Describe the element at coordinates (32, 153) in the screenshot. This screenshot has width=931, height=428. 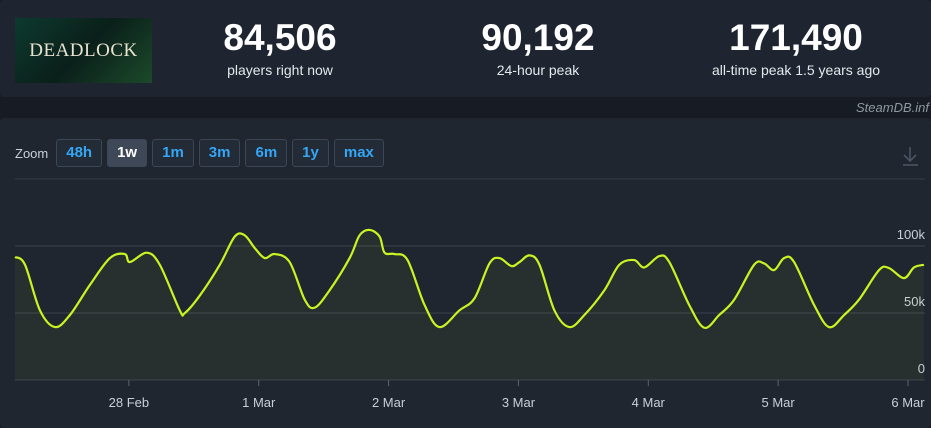
I see `zoom-label: Zoom` at that location.